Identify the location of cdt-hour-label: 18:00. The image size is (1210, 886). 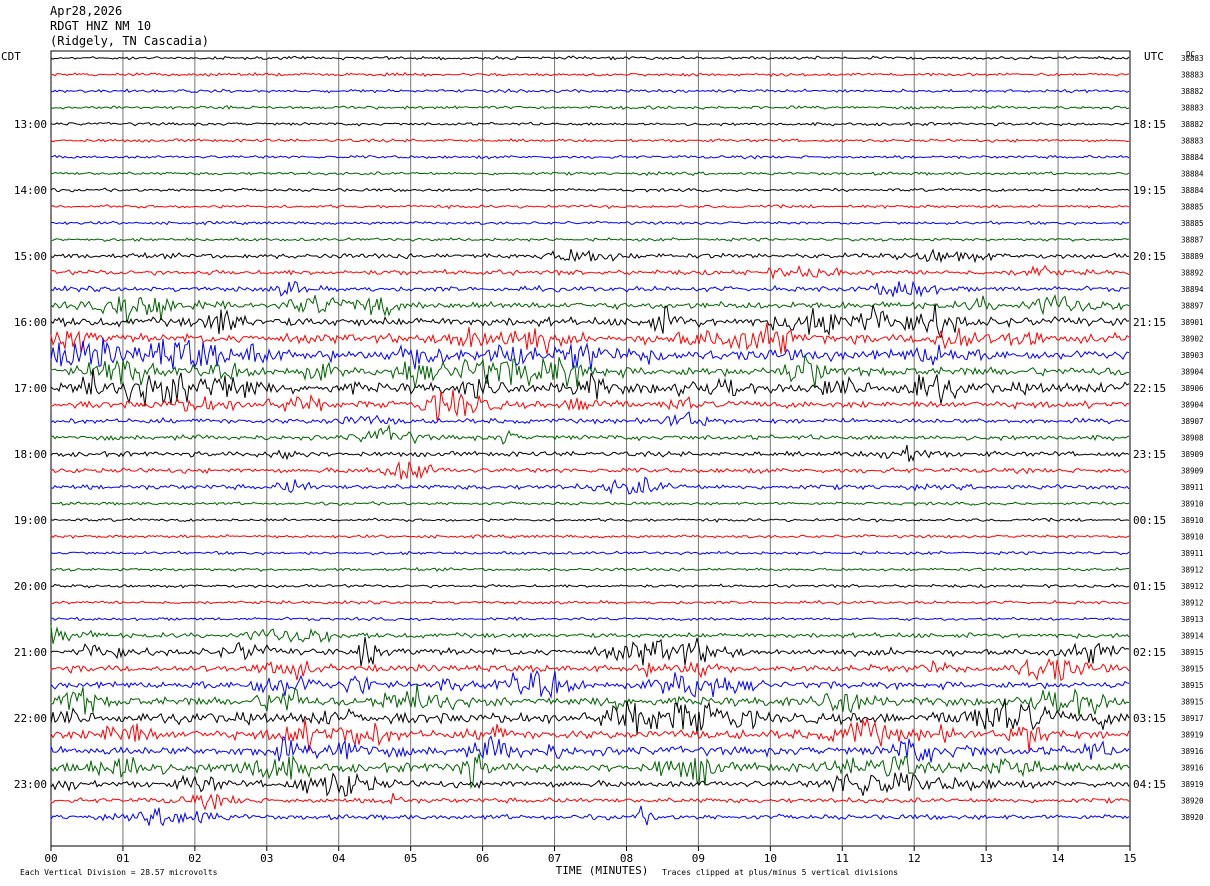
(30, 454).